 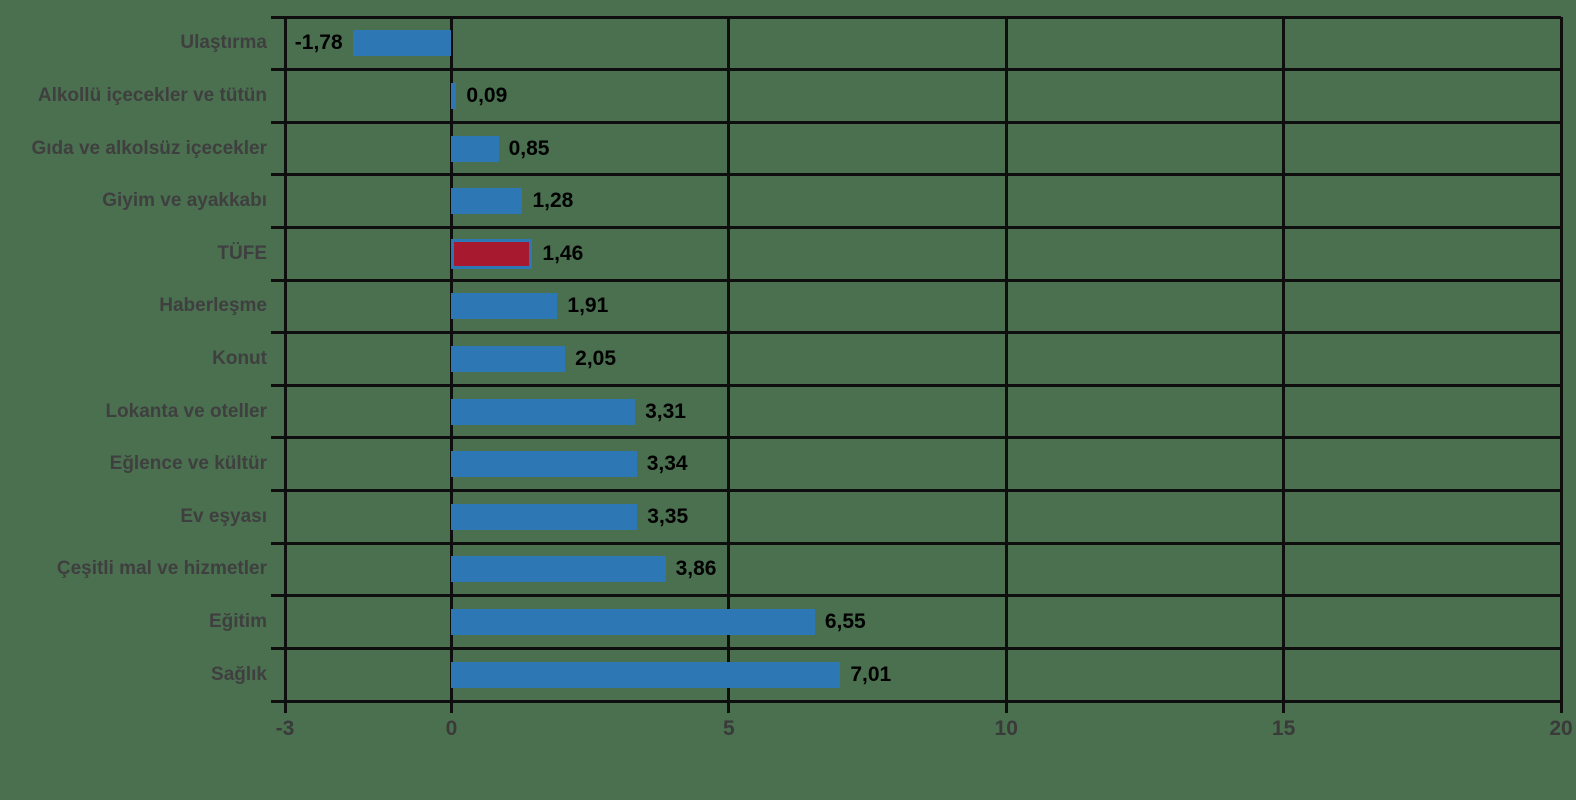 I want to click on x-axis-tick-label: 20, so click(x=1561, y=728).